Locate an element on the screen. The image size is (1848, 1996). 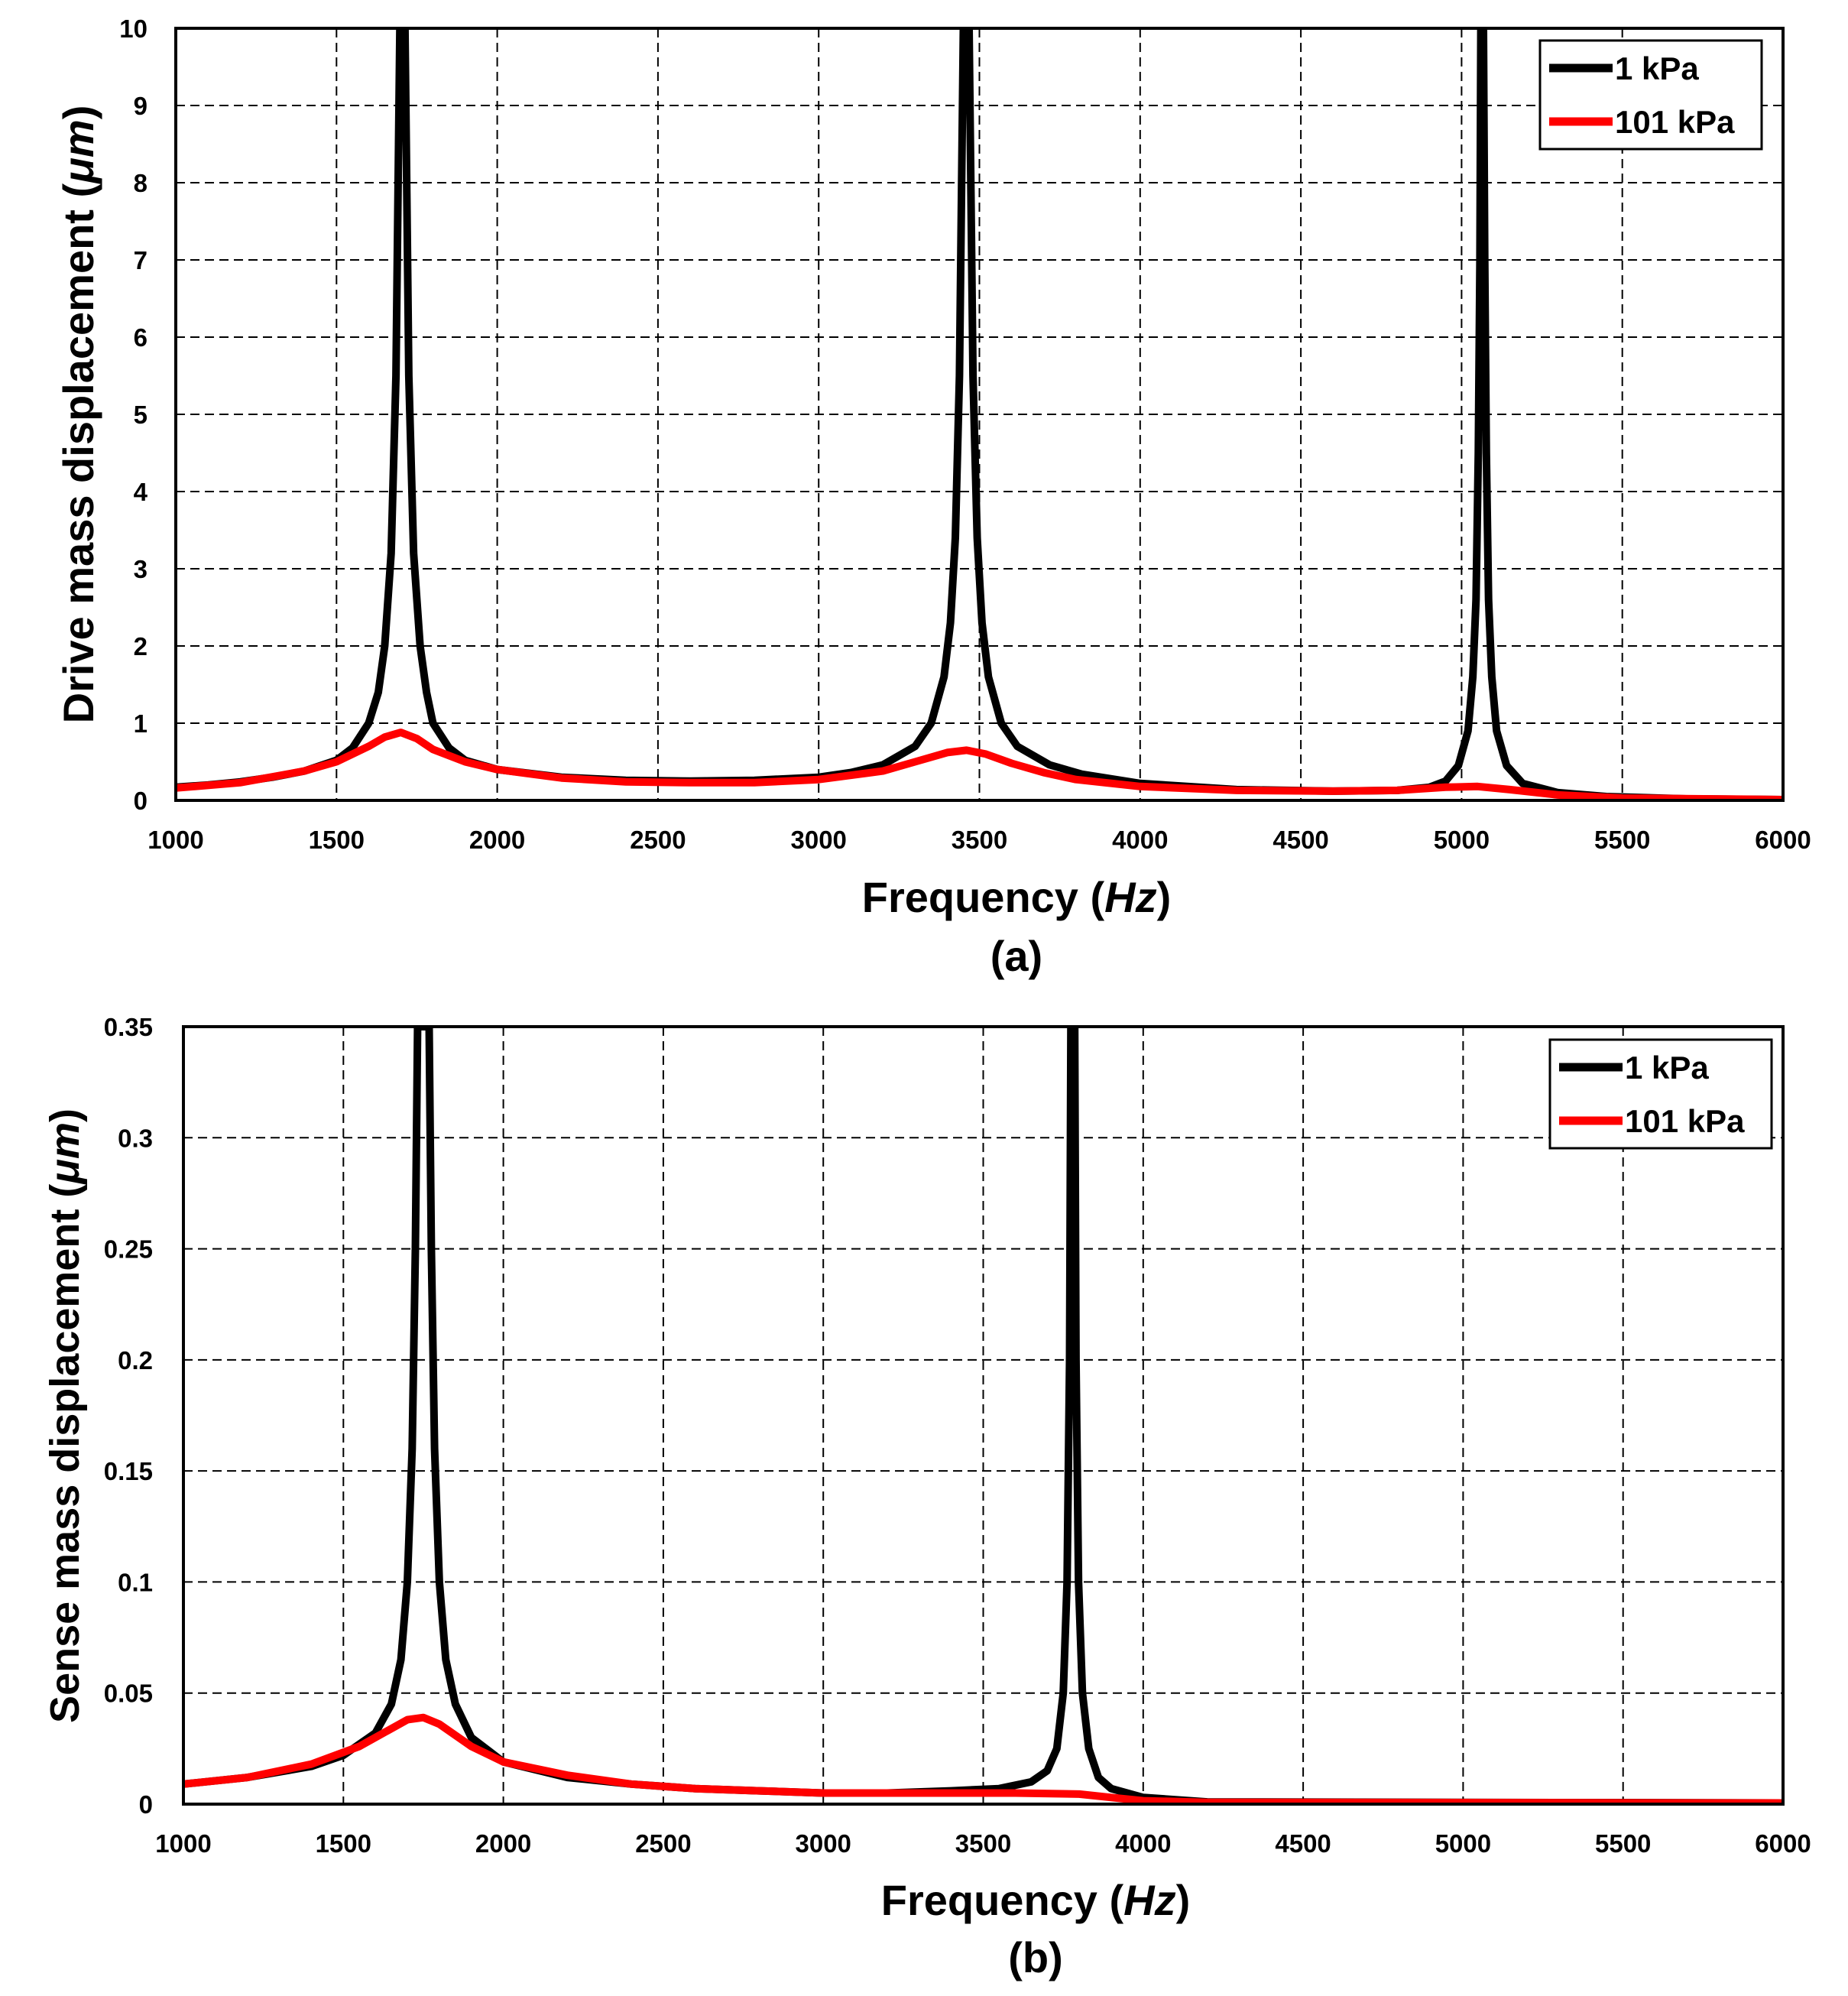
chart-b-x-tick-5000: 5000 is located at coordinates (1463, 1843).